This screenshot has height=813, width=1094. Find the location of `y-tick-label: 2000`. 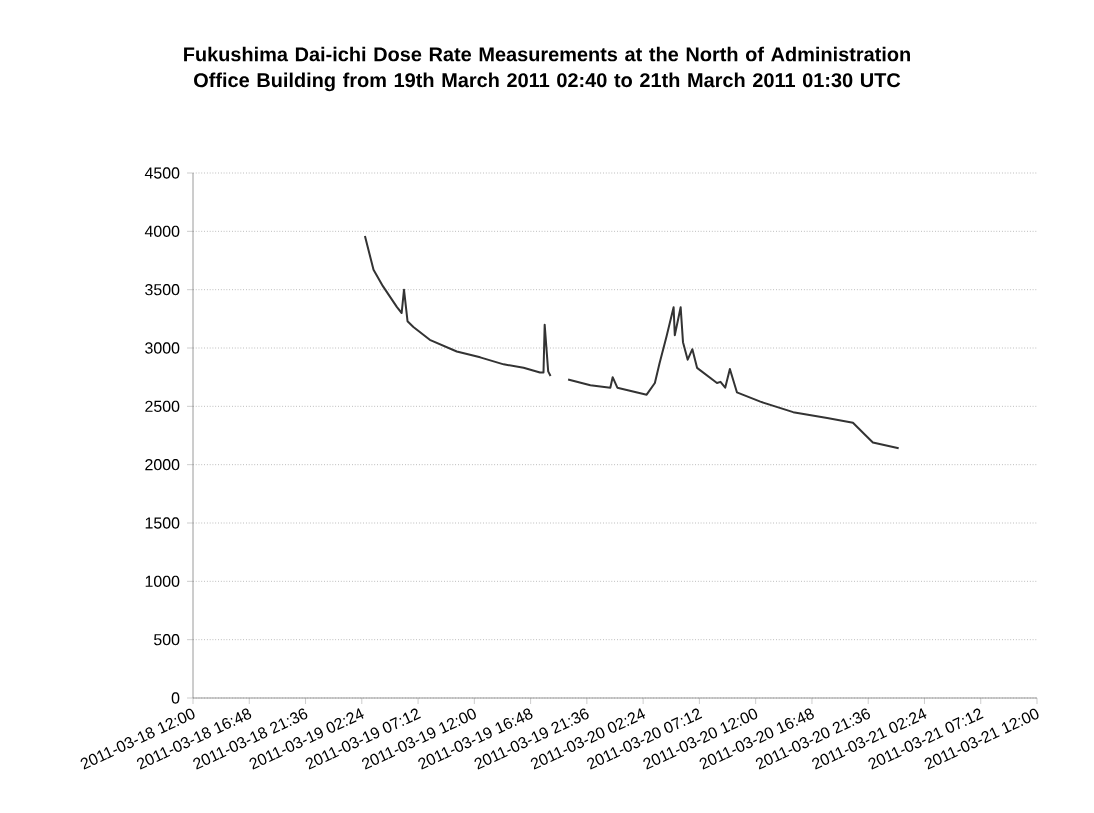

y-tick-label: 2000 is located at coordinates (162, 465).